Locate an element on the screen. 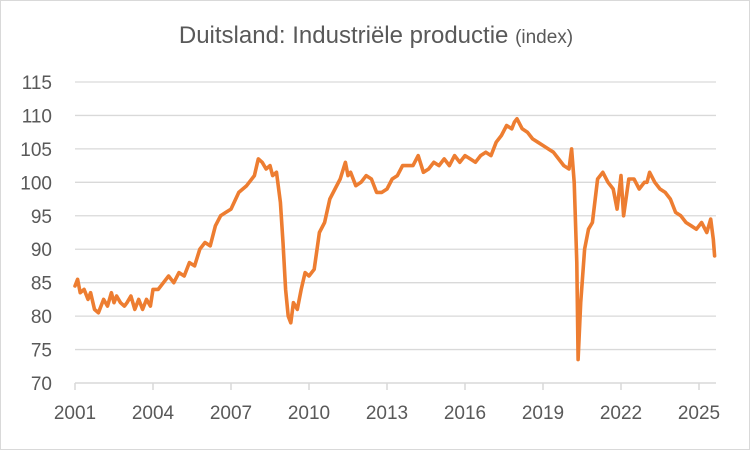 The height and width of the screenshot is (452, 752). chart-title: Duitsland: Industriële productie (index) is located at coordinates (376, 36).